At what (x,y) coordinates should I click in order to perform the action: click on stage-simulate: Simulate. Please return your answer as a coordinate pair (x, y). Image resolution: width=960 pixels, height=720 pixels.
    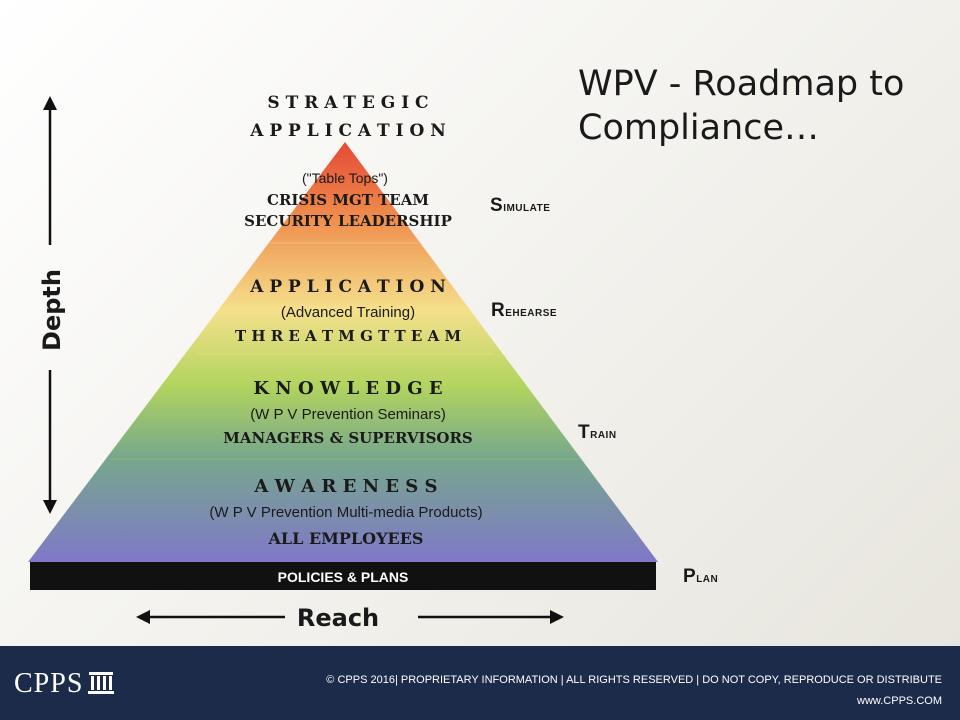
    Looking at the image, I should click on (520, 205).